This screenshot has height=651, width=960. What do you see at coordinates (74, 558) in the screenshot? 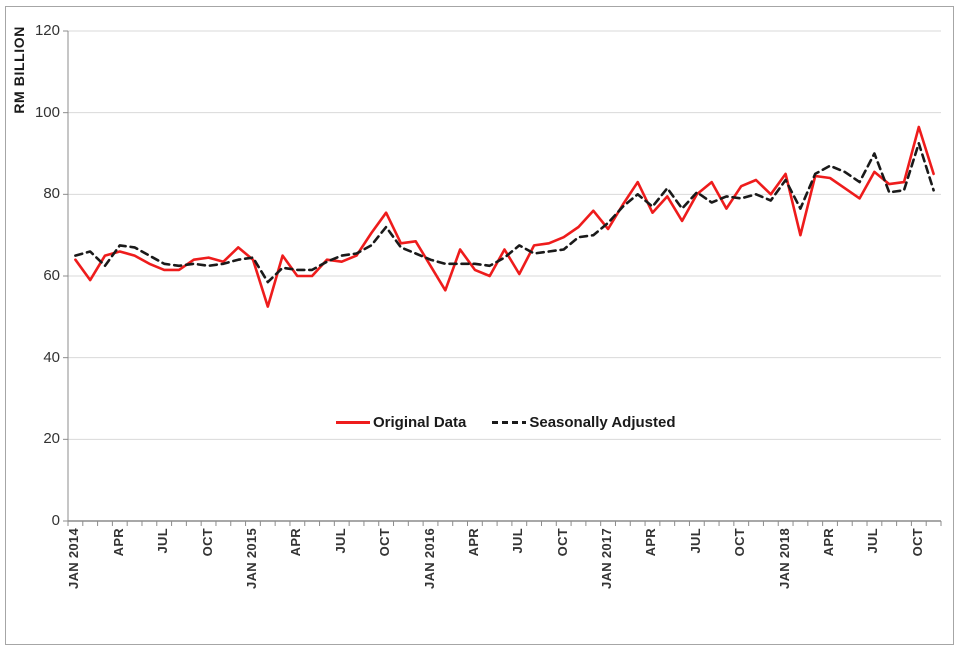
I see `x-tick-label: JAN 2014` at bounding box center [74, 558].